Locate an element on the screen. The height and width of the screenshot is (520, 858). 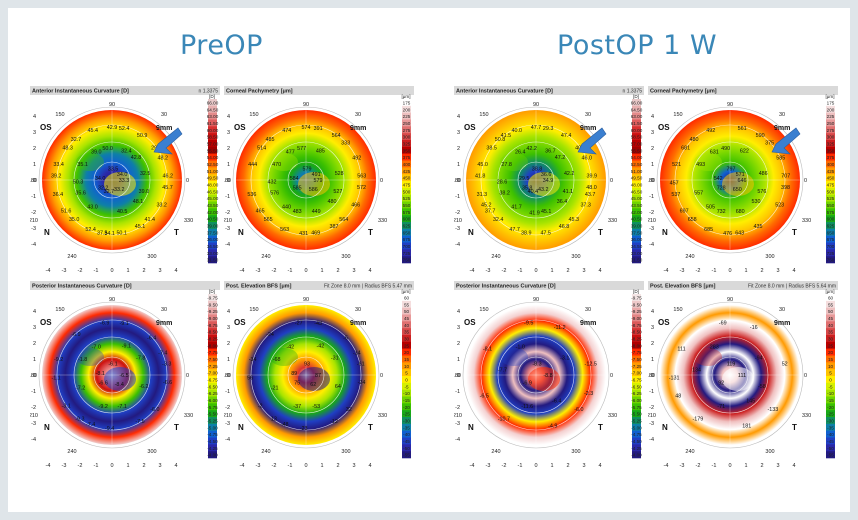
map-value: 38.8 is located at coordinates (537, 170).